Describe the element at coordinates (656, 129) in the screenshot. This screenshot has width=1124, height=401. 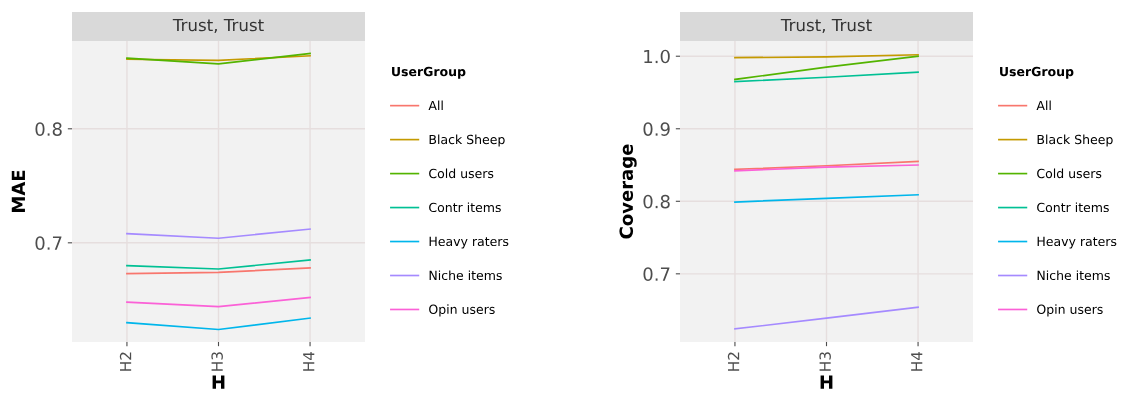
I see `y-tick-label: 0.9` at that location.